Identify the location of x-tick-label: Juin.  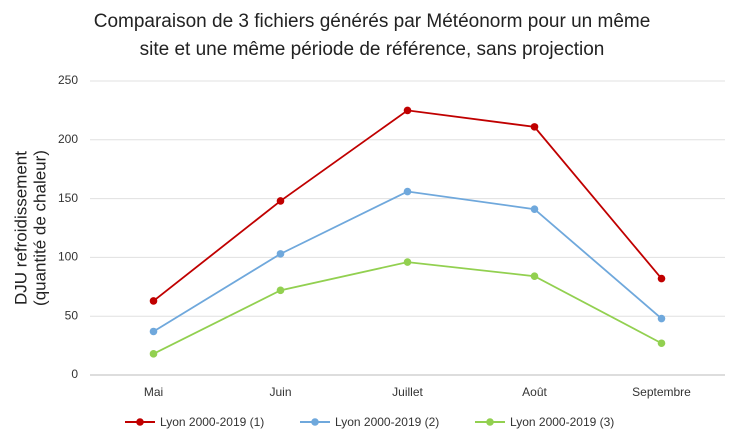
(280, 392).